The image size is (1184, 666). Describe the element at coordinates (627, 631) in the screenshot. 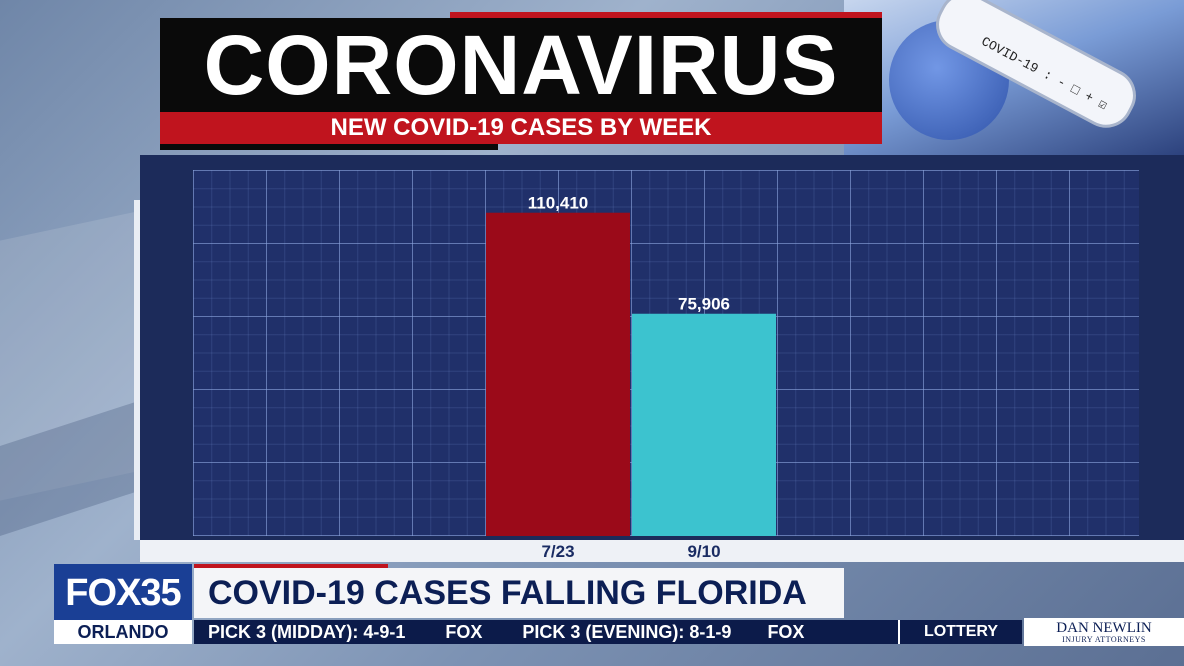

I see `crawl-item: PICK 3 (EVENING): 8-1-9` at that location.